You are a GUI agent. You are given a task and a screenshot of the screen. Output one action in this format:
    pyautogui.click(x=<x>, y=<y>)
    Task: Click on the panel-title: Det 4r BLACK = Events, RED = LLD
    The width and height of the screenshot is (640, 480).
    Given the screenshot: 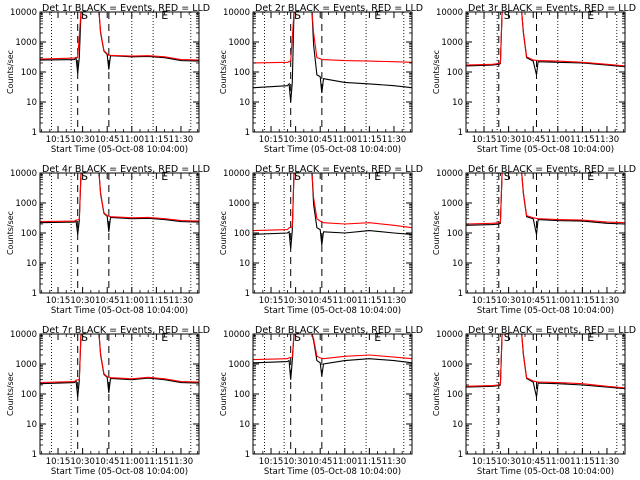 What is the action you would take?
    pyautogui.click(x=126, y=169)
    